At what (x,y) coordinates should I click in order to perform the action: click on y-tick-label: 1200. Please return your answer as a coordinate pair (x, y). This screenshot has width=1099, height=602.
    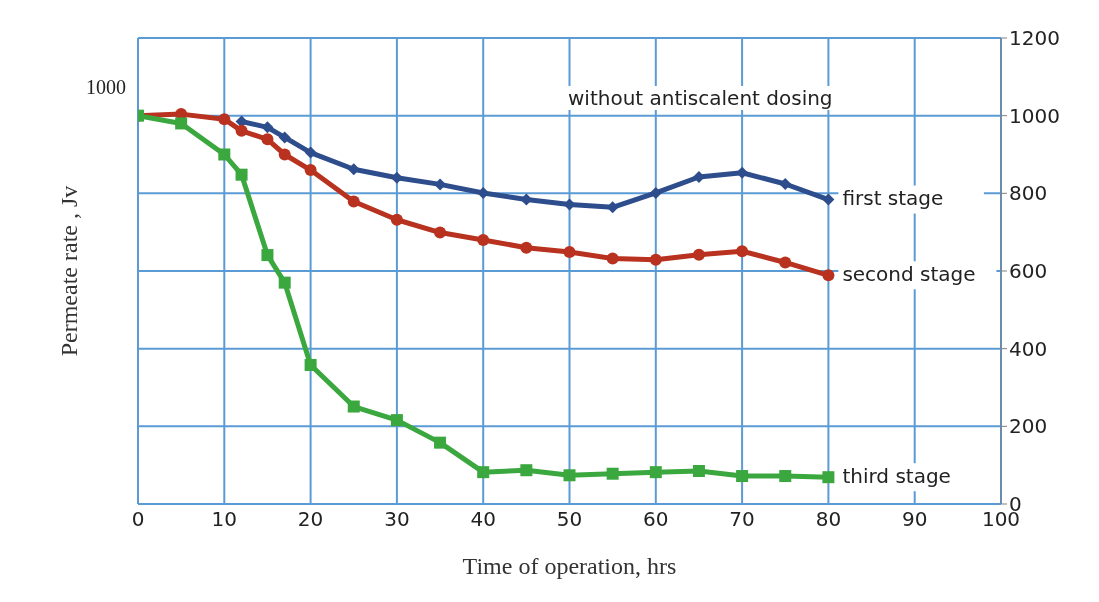
    Looking at the image, I should click on (1034, 38).